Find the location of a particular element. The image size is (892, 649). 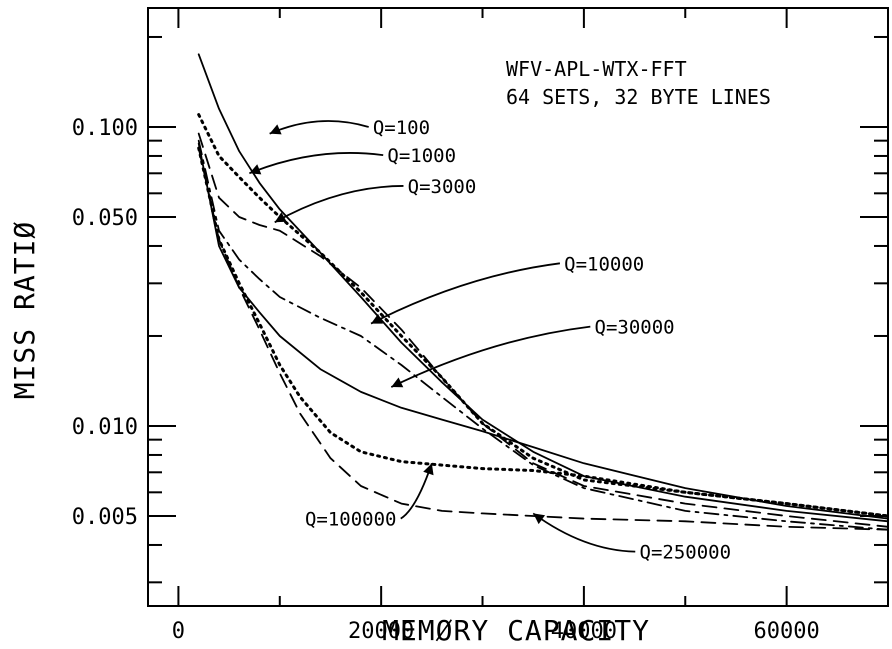

curve-label: Q=1000 is located at coordinates (421, 156).